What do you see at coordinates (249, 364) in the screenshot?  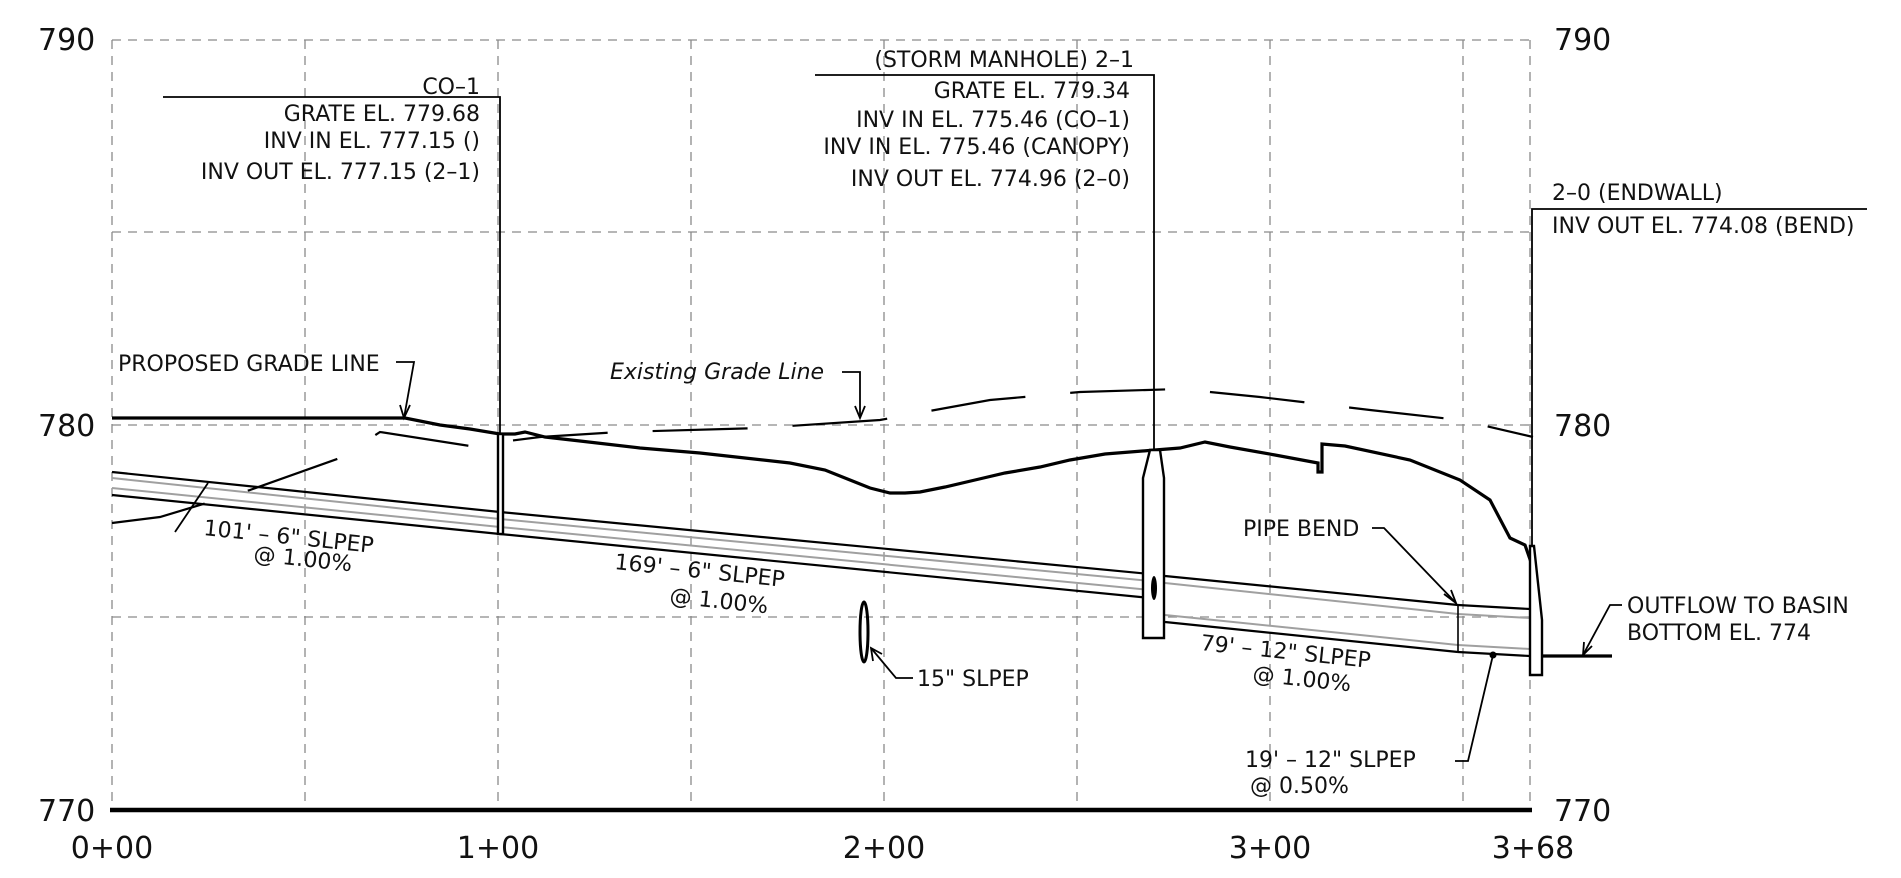 I see `proposed-grade-label: PROPOSED GRADE LINE` at bounding box center [249, 364].